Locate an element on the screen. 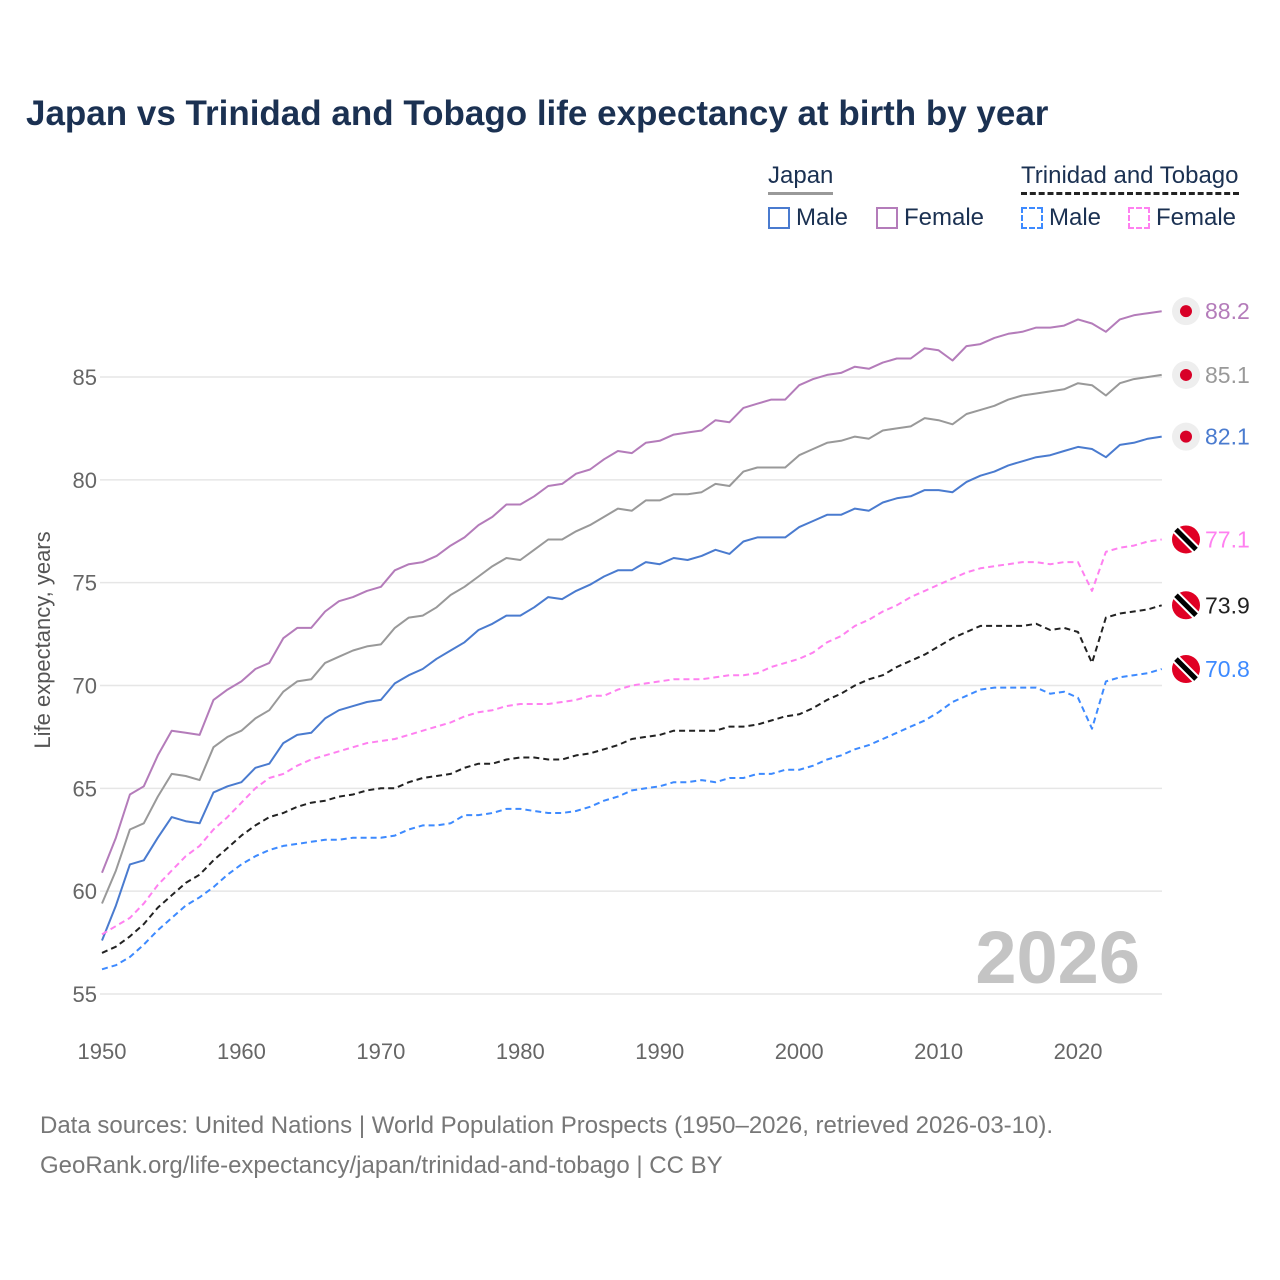  x-tick-label: 1970 is located at coordinates (380, 1051).